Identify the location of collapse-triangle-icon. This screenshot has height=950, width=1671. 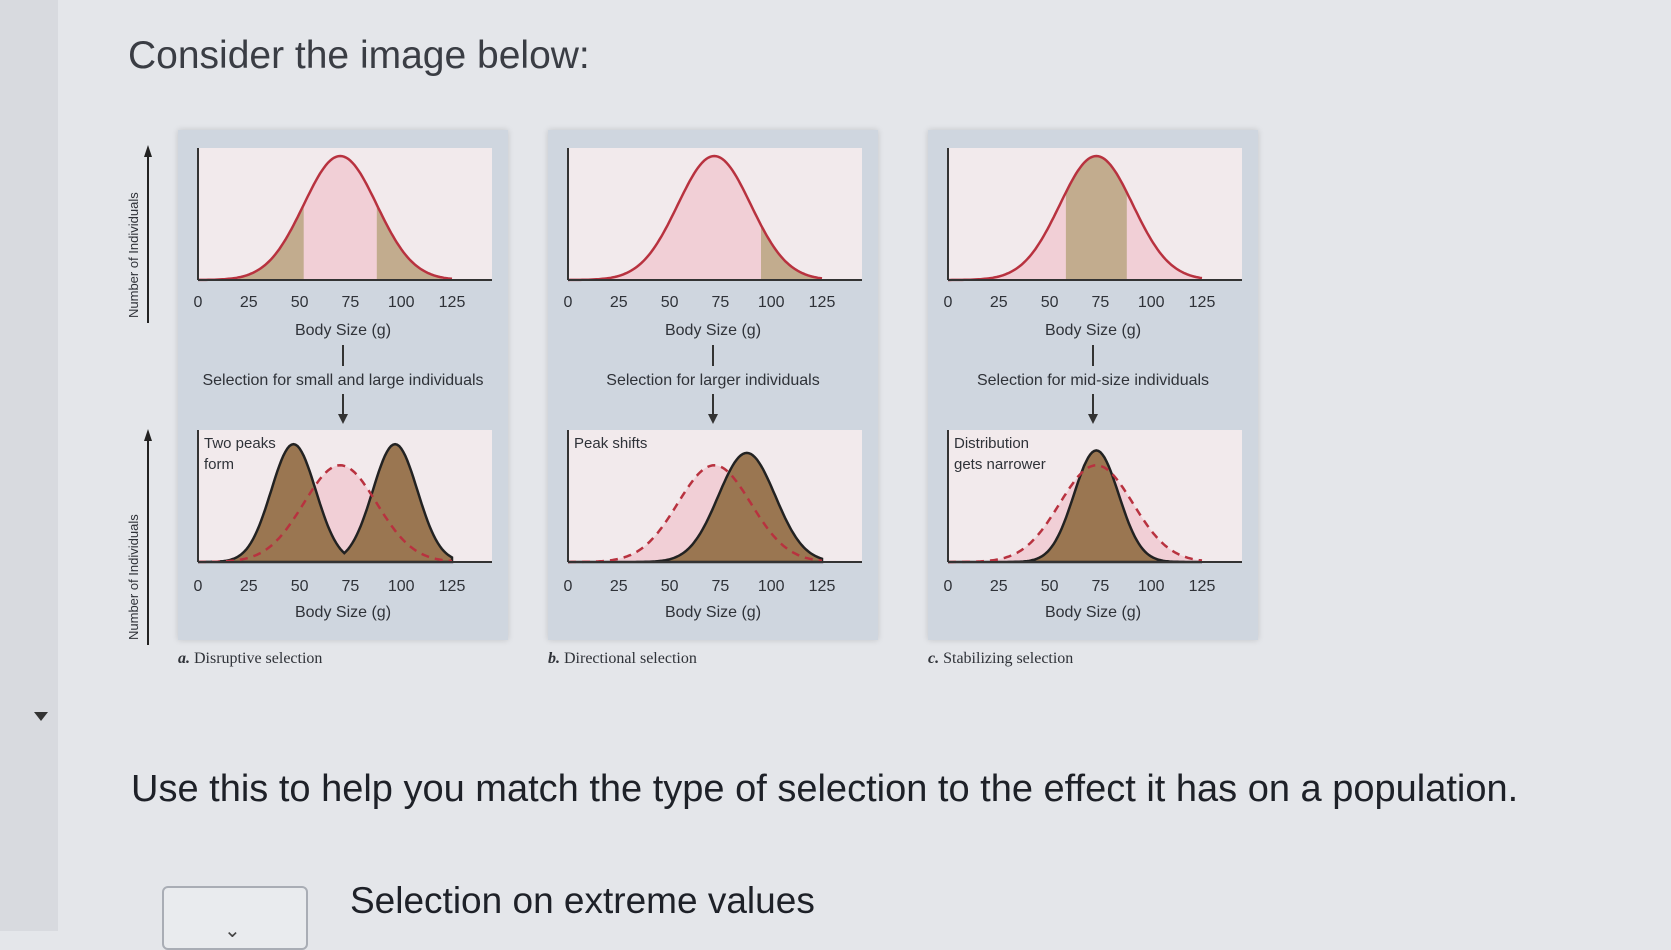
(41, 716).